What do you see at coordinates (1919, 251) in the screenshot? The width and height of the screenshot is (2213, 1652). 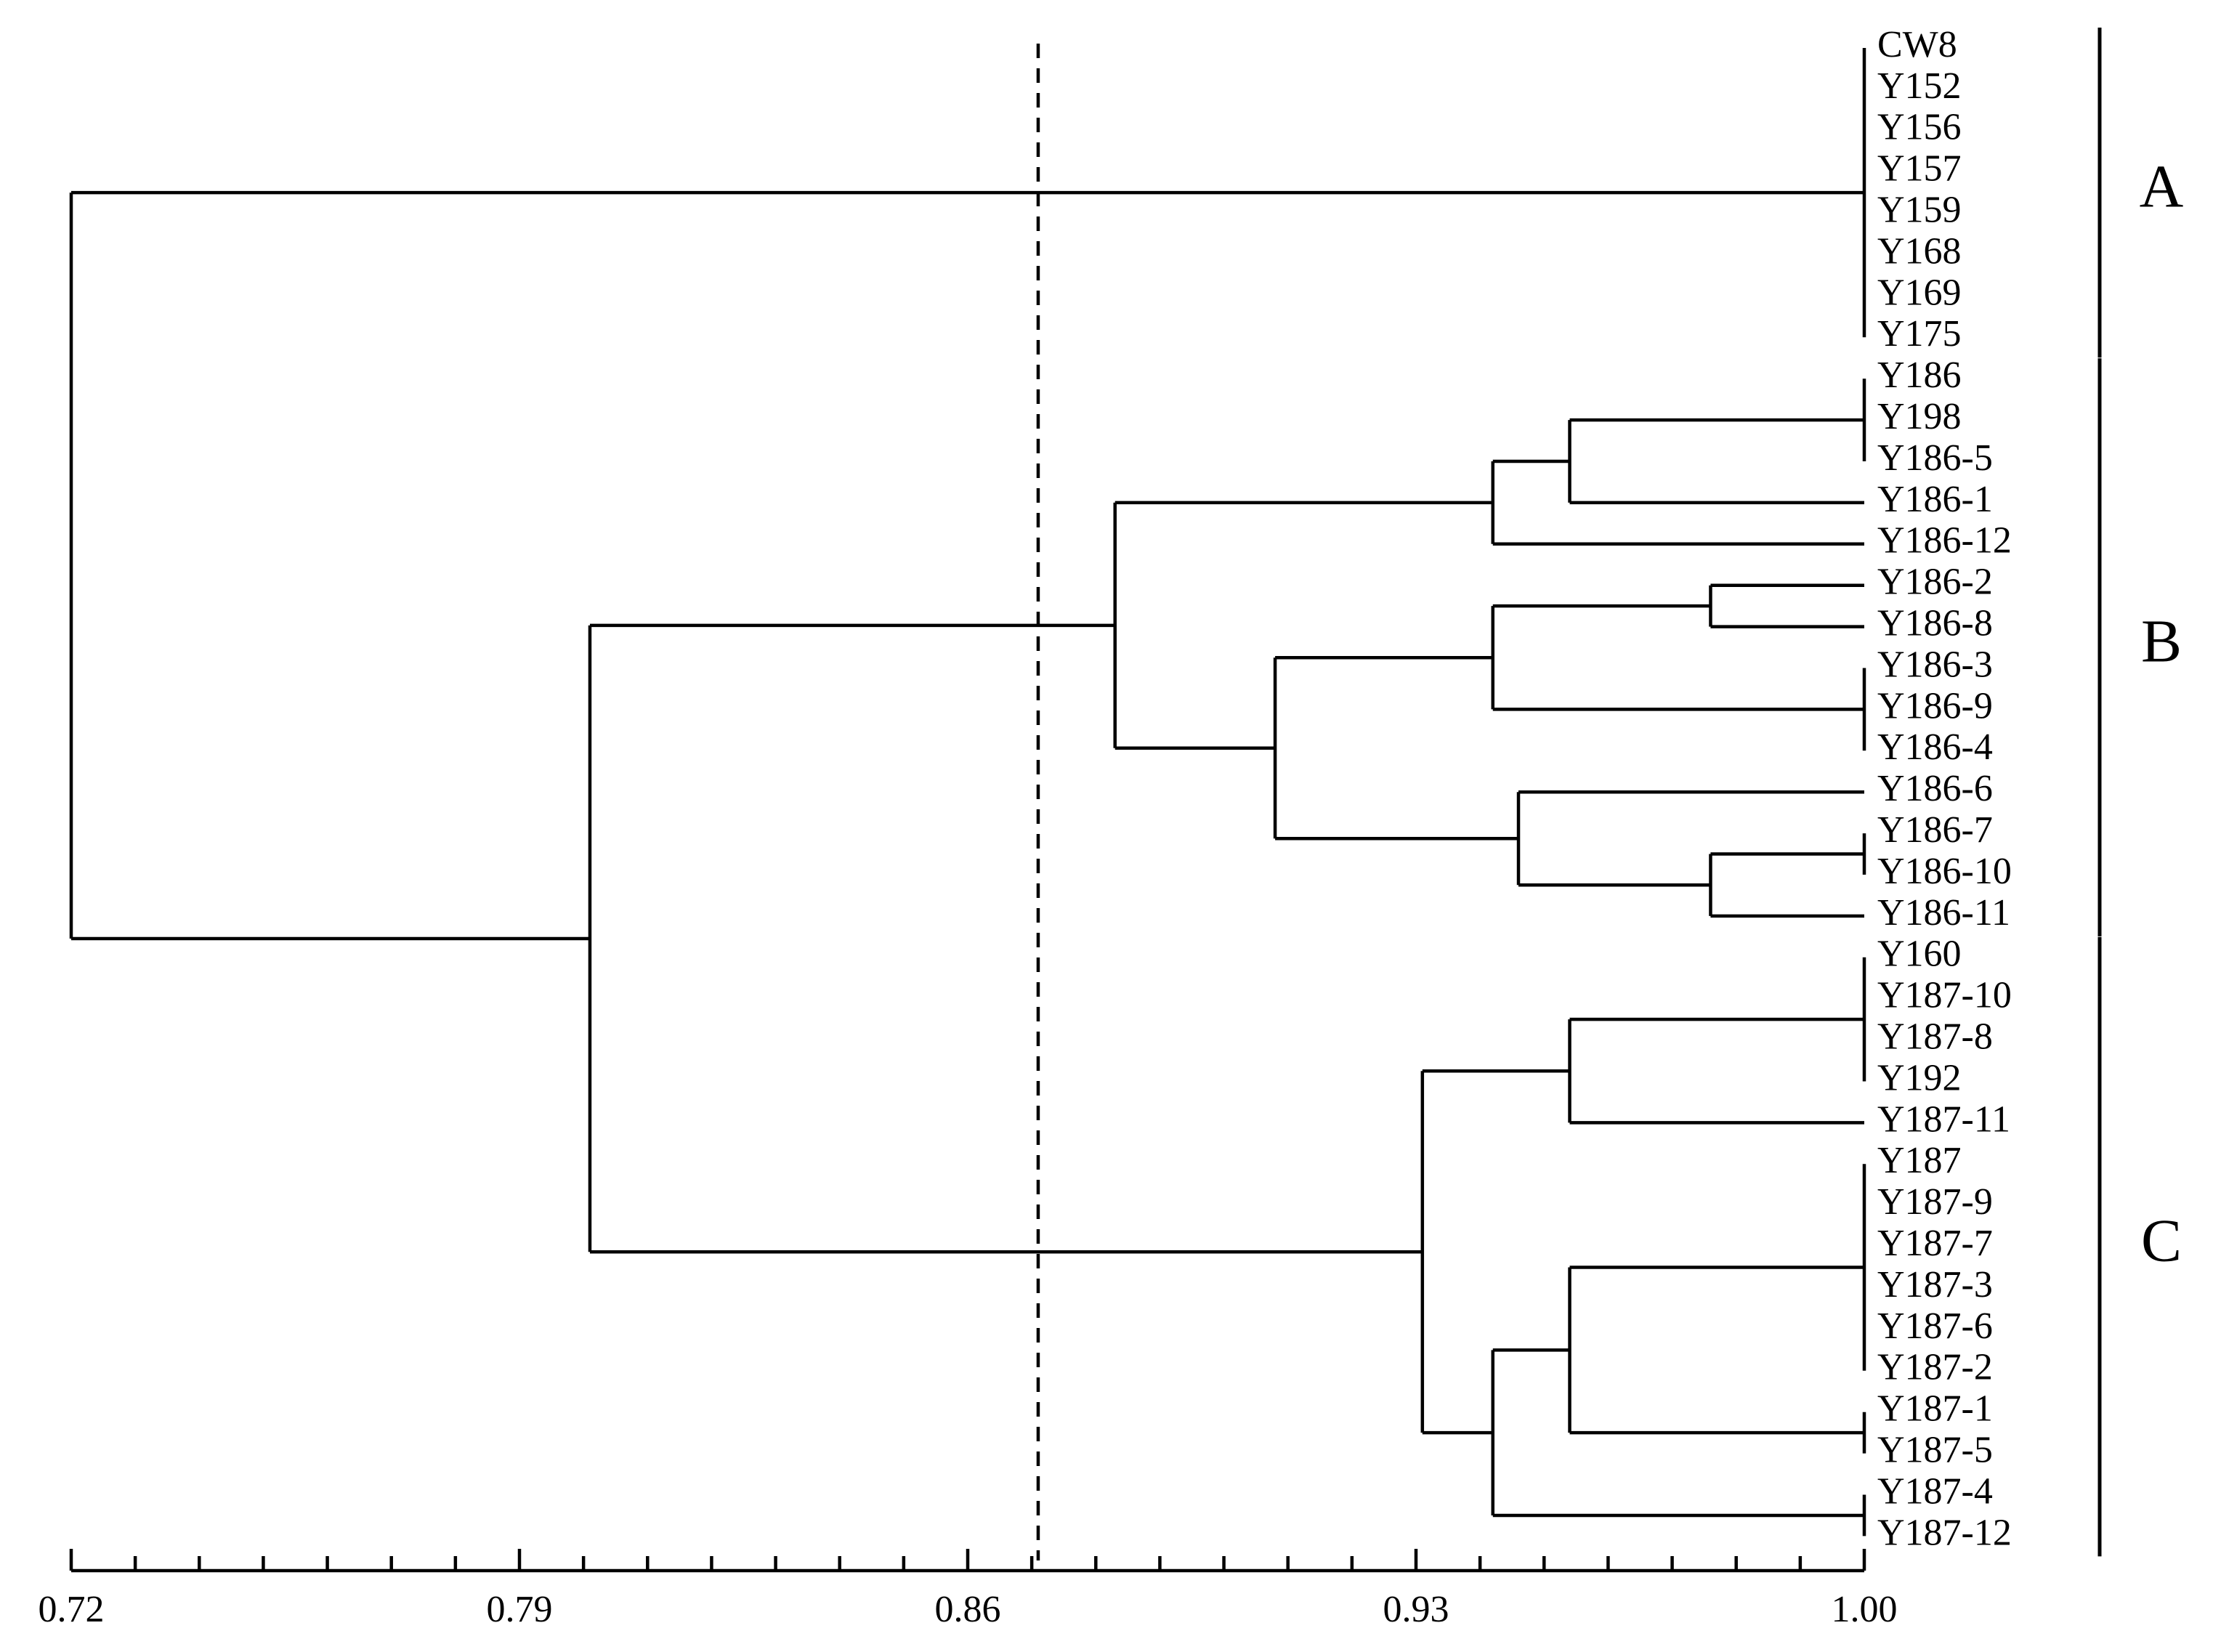 I see `leaf-label-y168: Y168` at bounding box center [1919, 251].